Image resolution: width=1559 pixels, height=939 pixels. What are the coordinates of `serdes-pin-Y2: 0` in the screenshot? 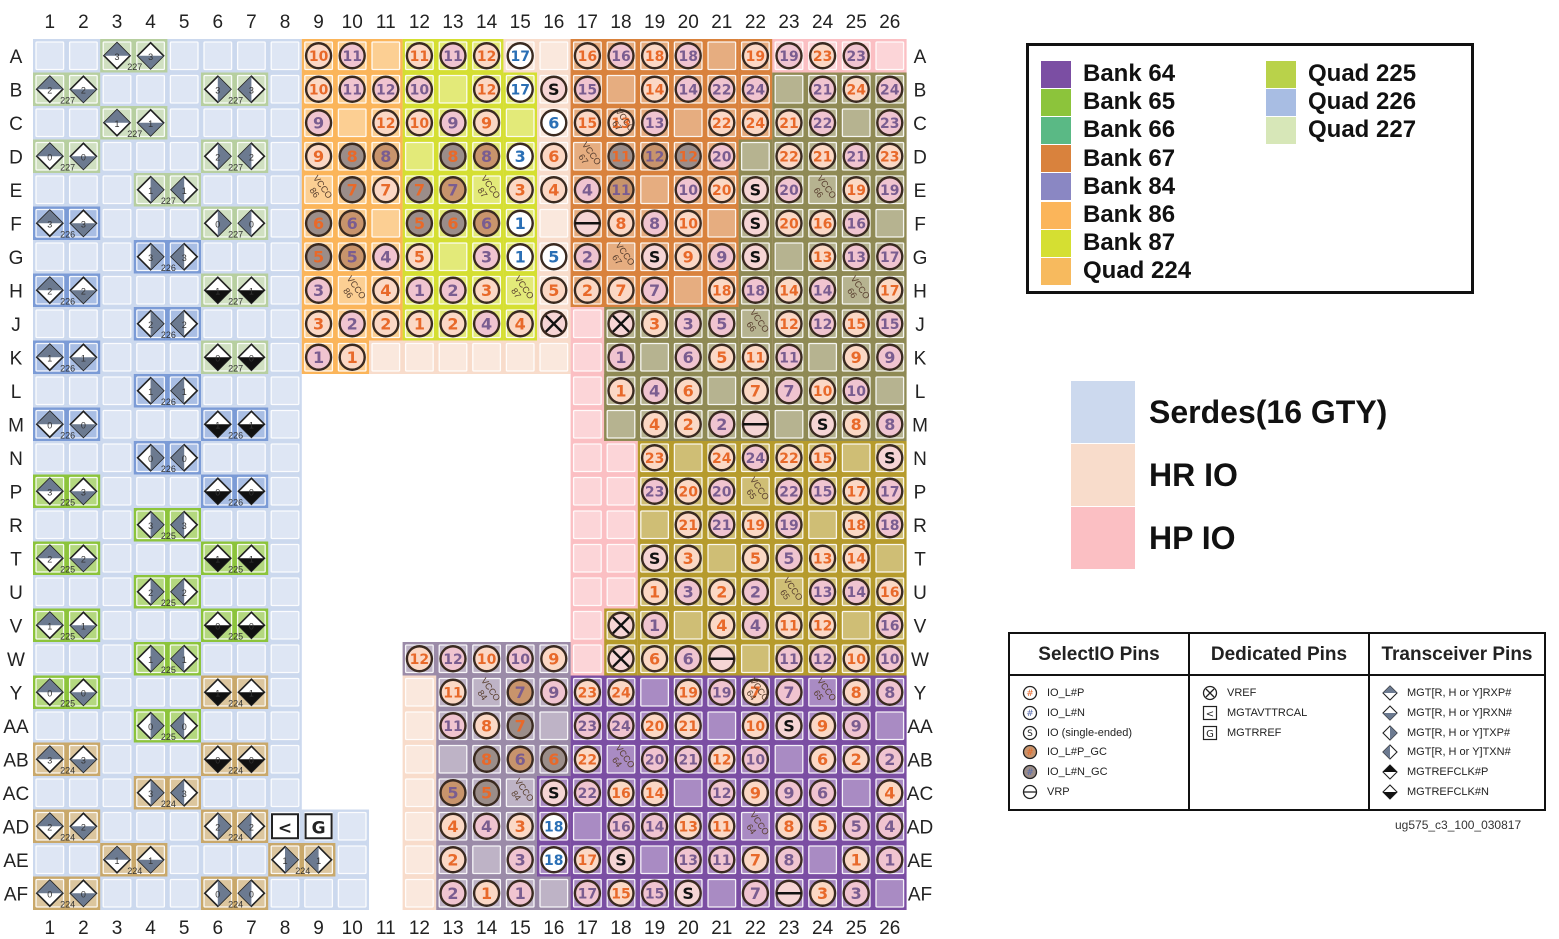 It's located at (83, 692).